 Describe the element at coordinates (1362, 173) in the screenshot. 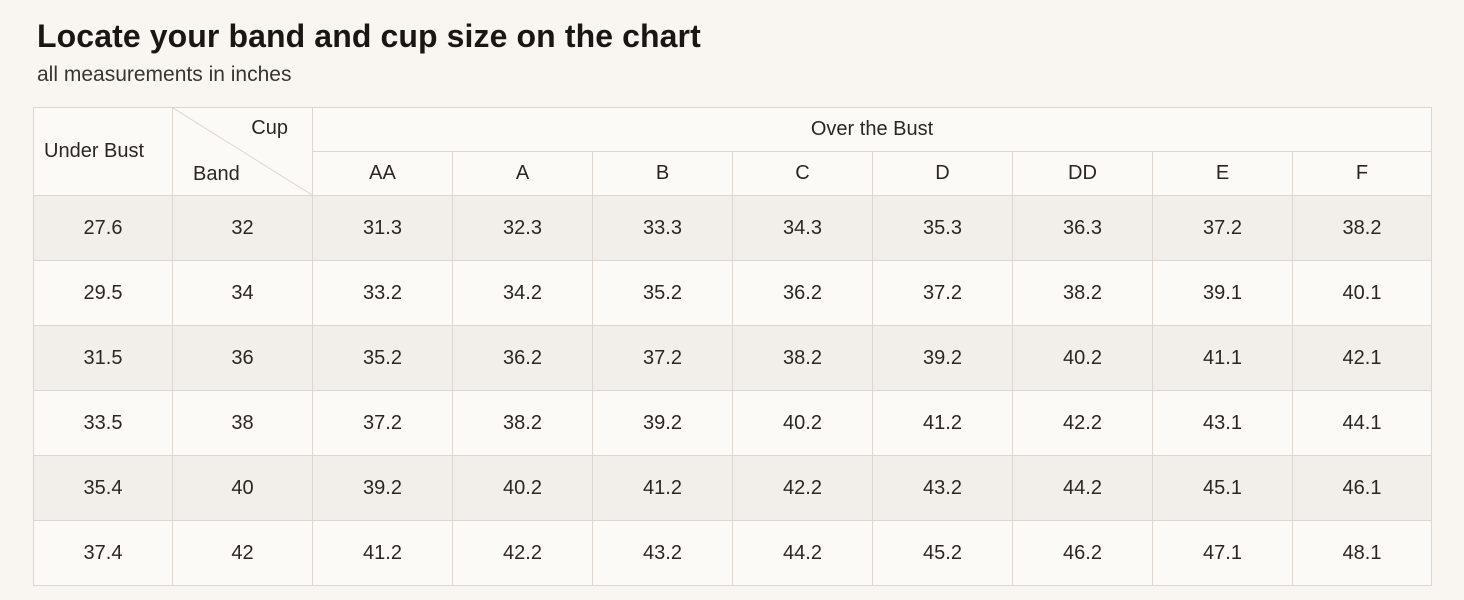

I see `cup-size-header: F` at that location.